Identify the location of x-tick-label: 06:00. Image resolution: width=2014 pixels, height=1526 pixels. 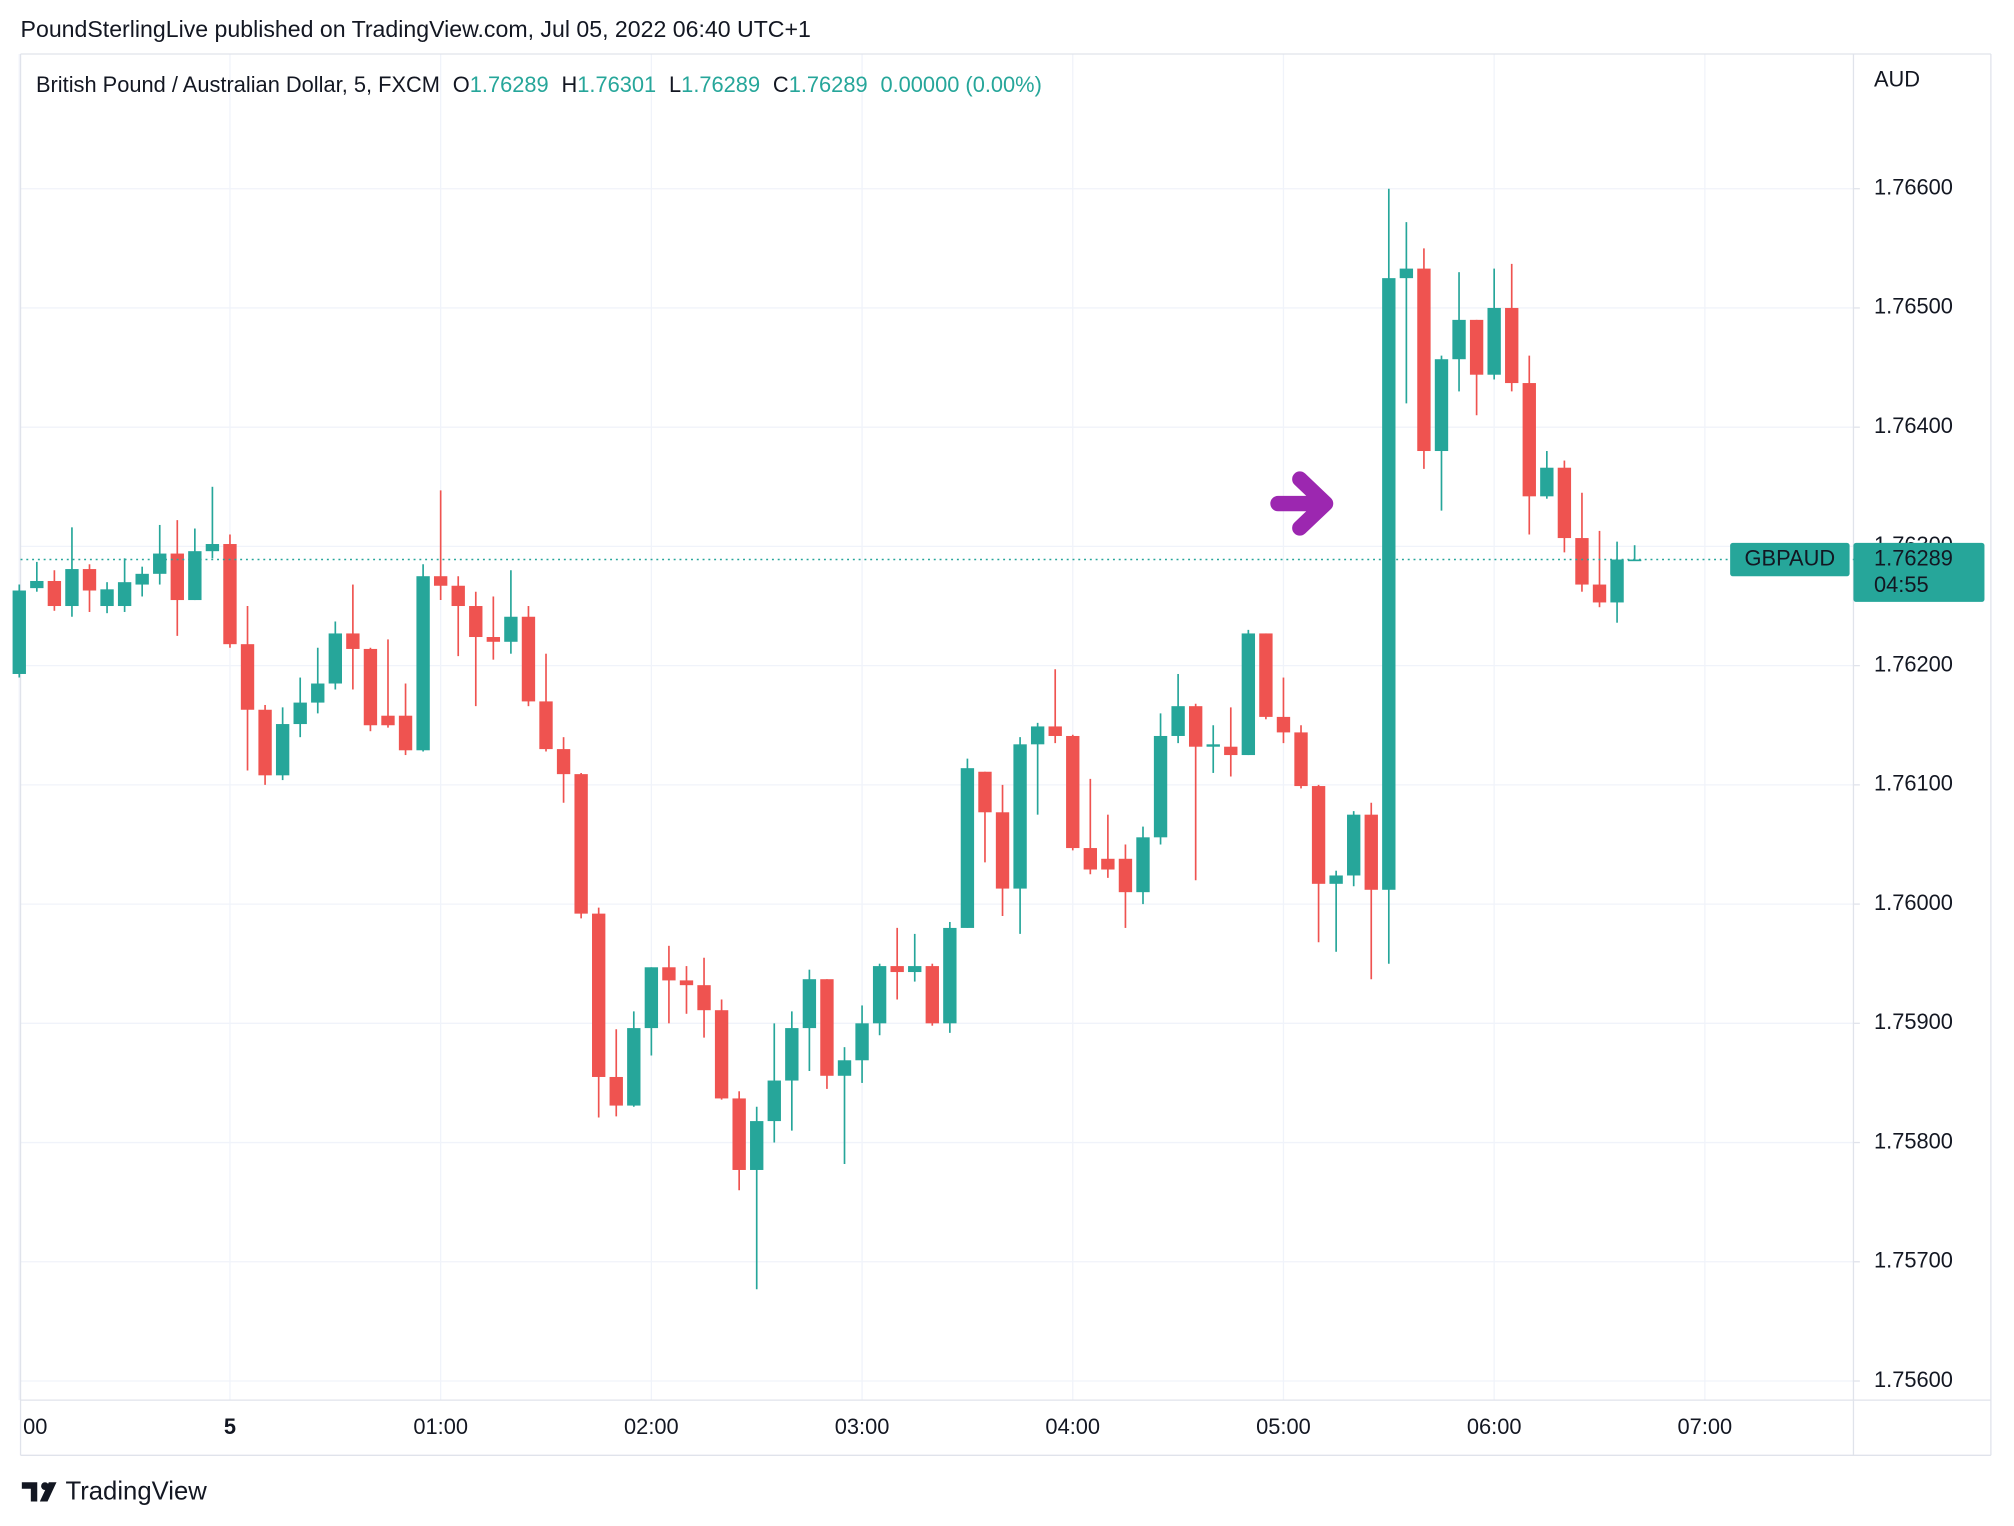
(1494, 1426).